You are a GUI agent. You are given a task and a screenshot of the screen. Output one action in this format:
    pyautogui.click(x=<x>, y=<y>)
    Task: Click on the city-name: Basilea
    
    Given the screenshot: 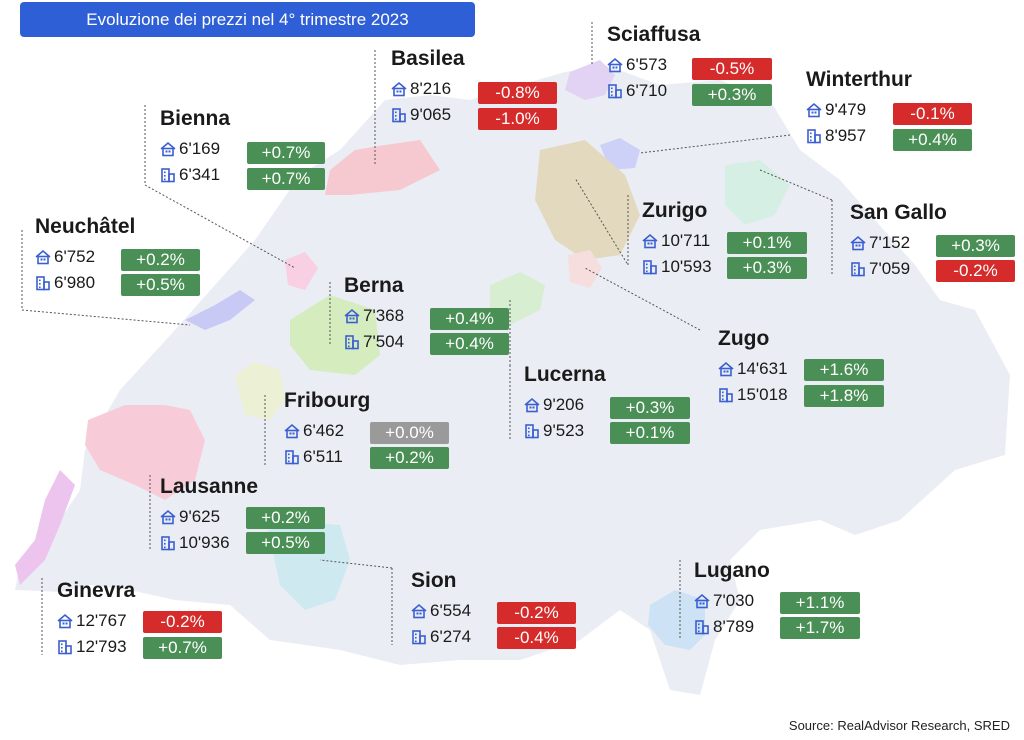 What is the action you would take?
    pyautogui.click(x=428, y=58)
    